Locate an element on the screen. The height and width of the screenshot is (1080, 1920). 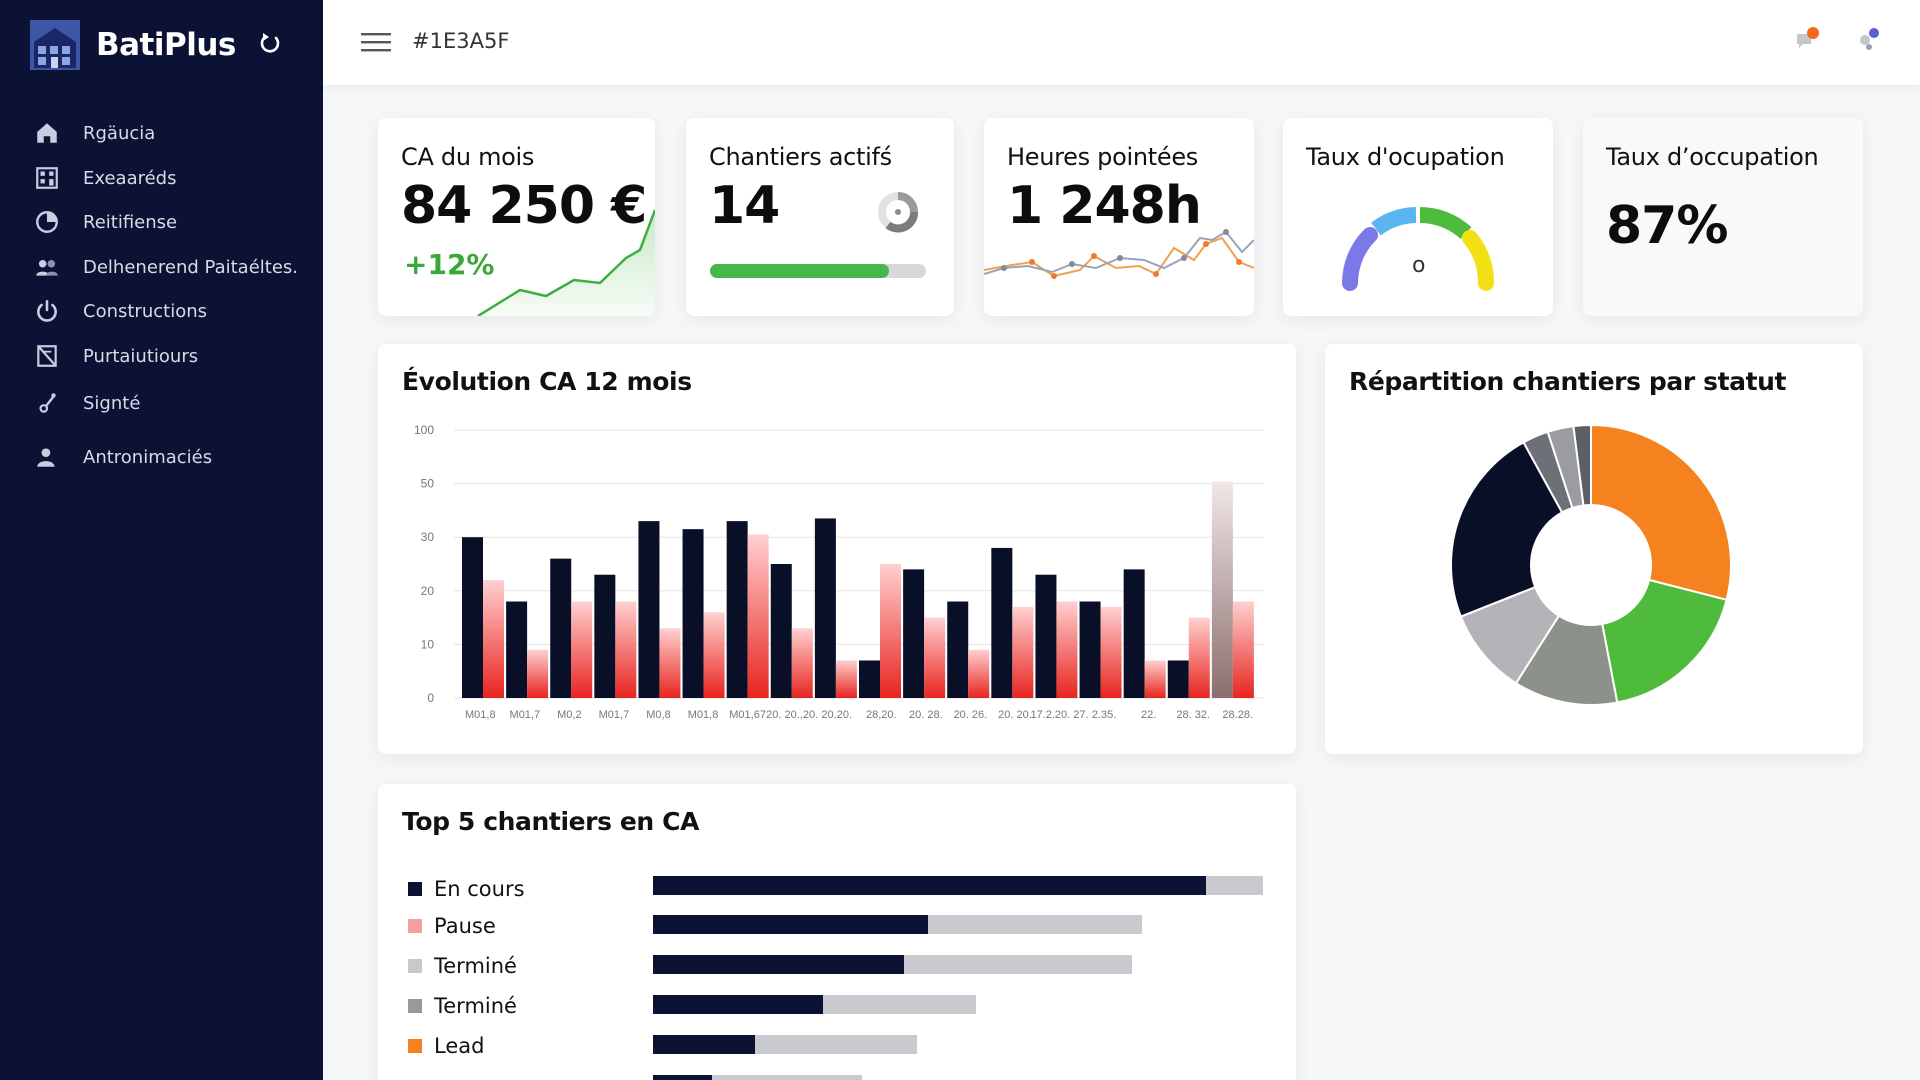
gauge-label: o is located at coordinates (1419, 265).